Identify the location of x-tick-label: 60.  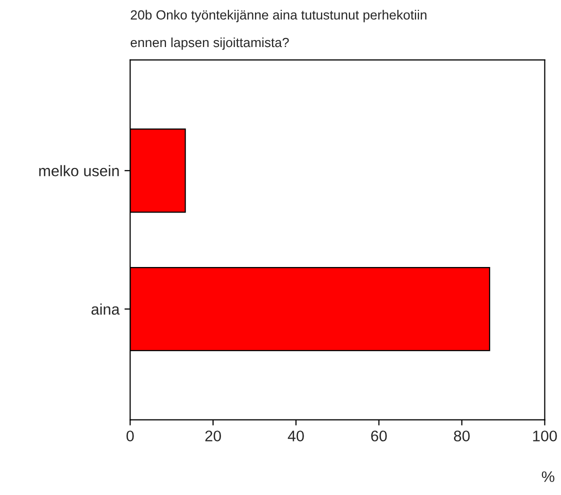
(379, 436).